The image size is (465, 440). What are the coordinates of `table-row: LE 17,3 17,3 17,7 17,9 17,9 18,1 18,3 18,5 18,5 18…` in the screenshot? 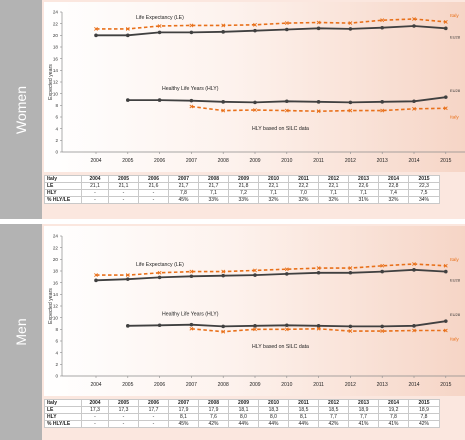 It's located at (242, 410).